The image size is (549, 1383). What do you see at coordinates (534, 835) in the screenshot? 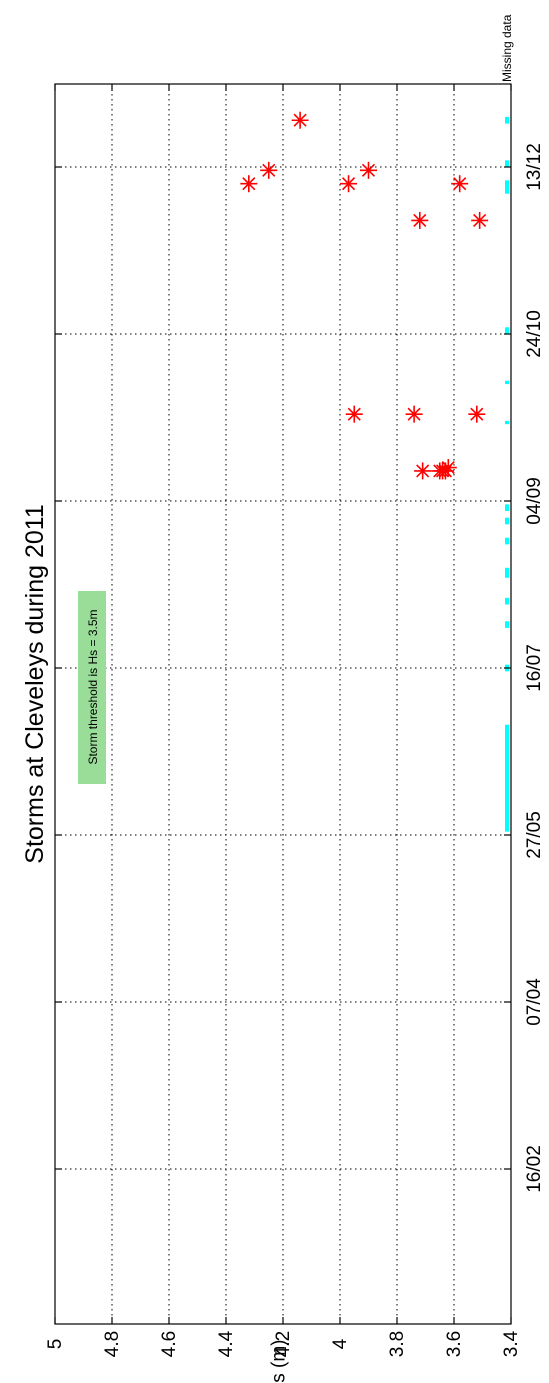
I see `date-tick-label: 27/05` at bounding box center [534, 835].